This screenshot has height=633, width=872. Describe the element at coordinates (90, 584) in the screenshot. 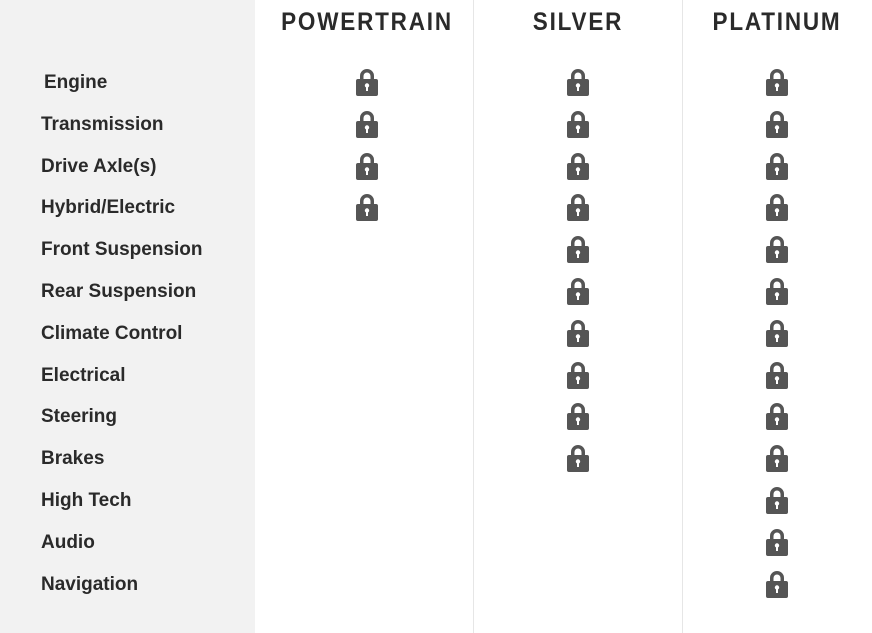

I see `feature-label: Navigation` at that location.